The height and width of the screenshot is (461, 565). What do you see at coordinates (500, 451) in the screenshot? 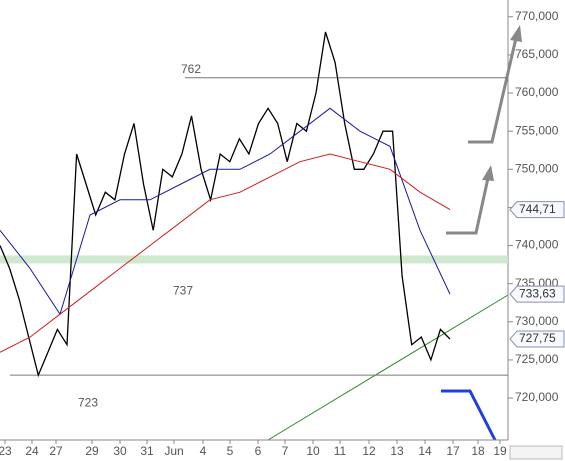
I see `x-tick-label: 19` at bounding box center [500, 451].